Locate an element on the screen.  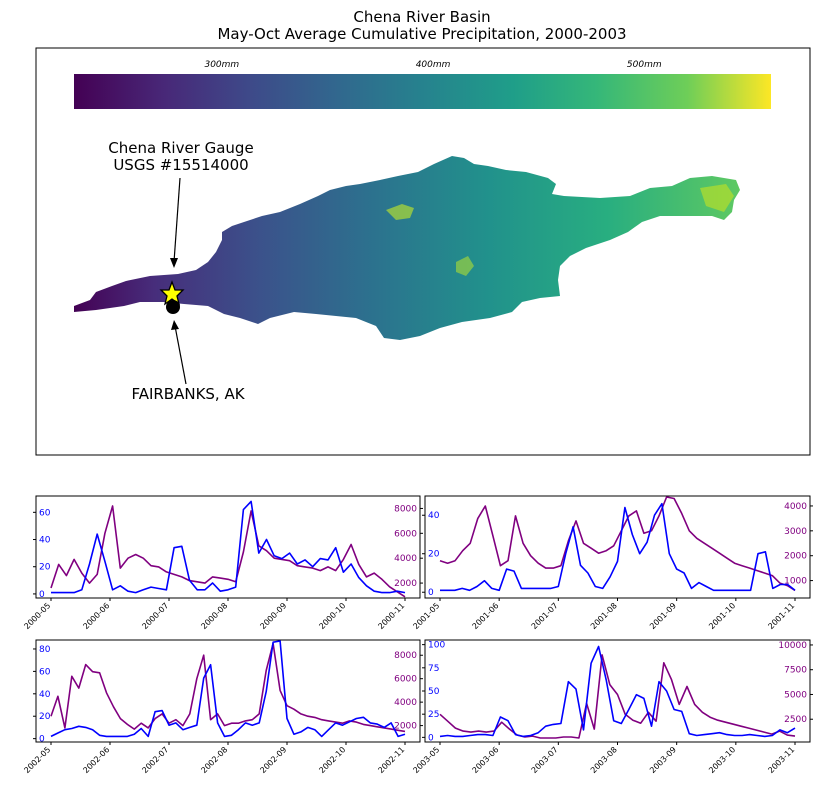
x-tick-label: 2002-06 is located at coordinates (96, 760).